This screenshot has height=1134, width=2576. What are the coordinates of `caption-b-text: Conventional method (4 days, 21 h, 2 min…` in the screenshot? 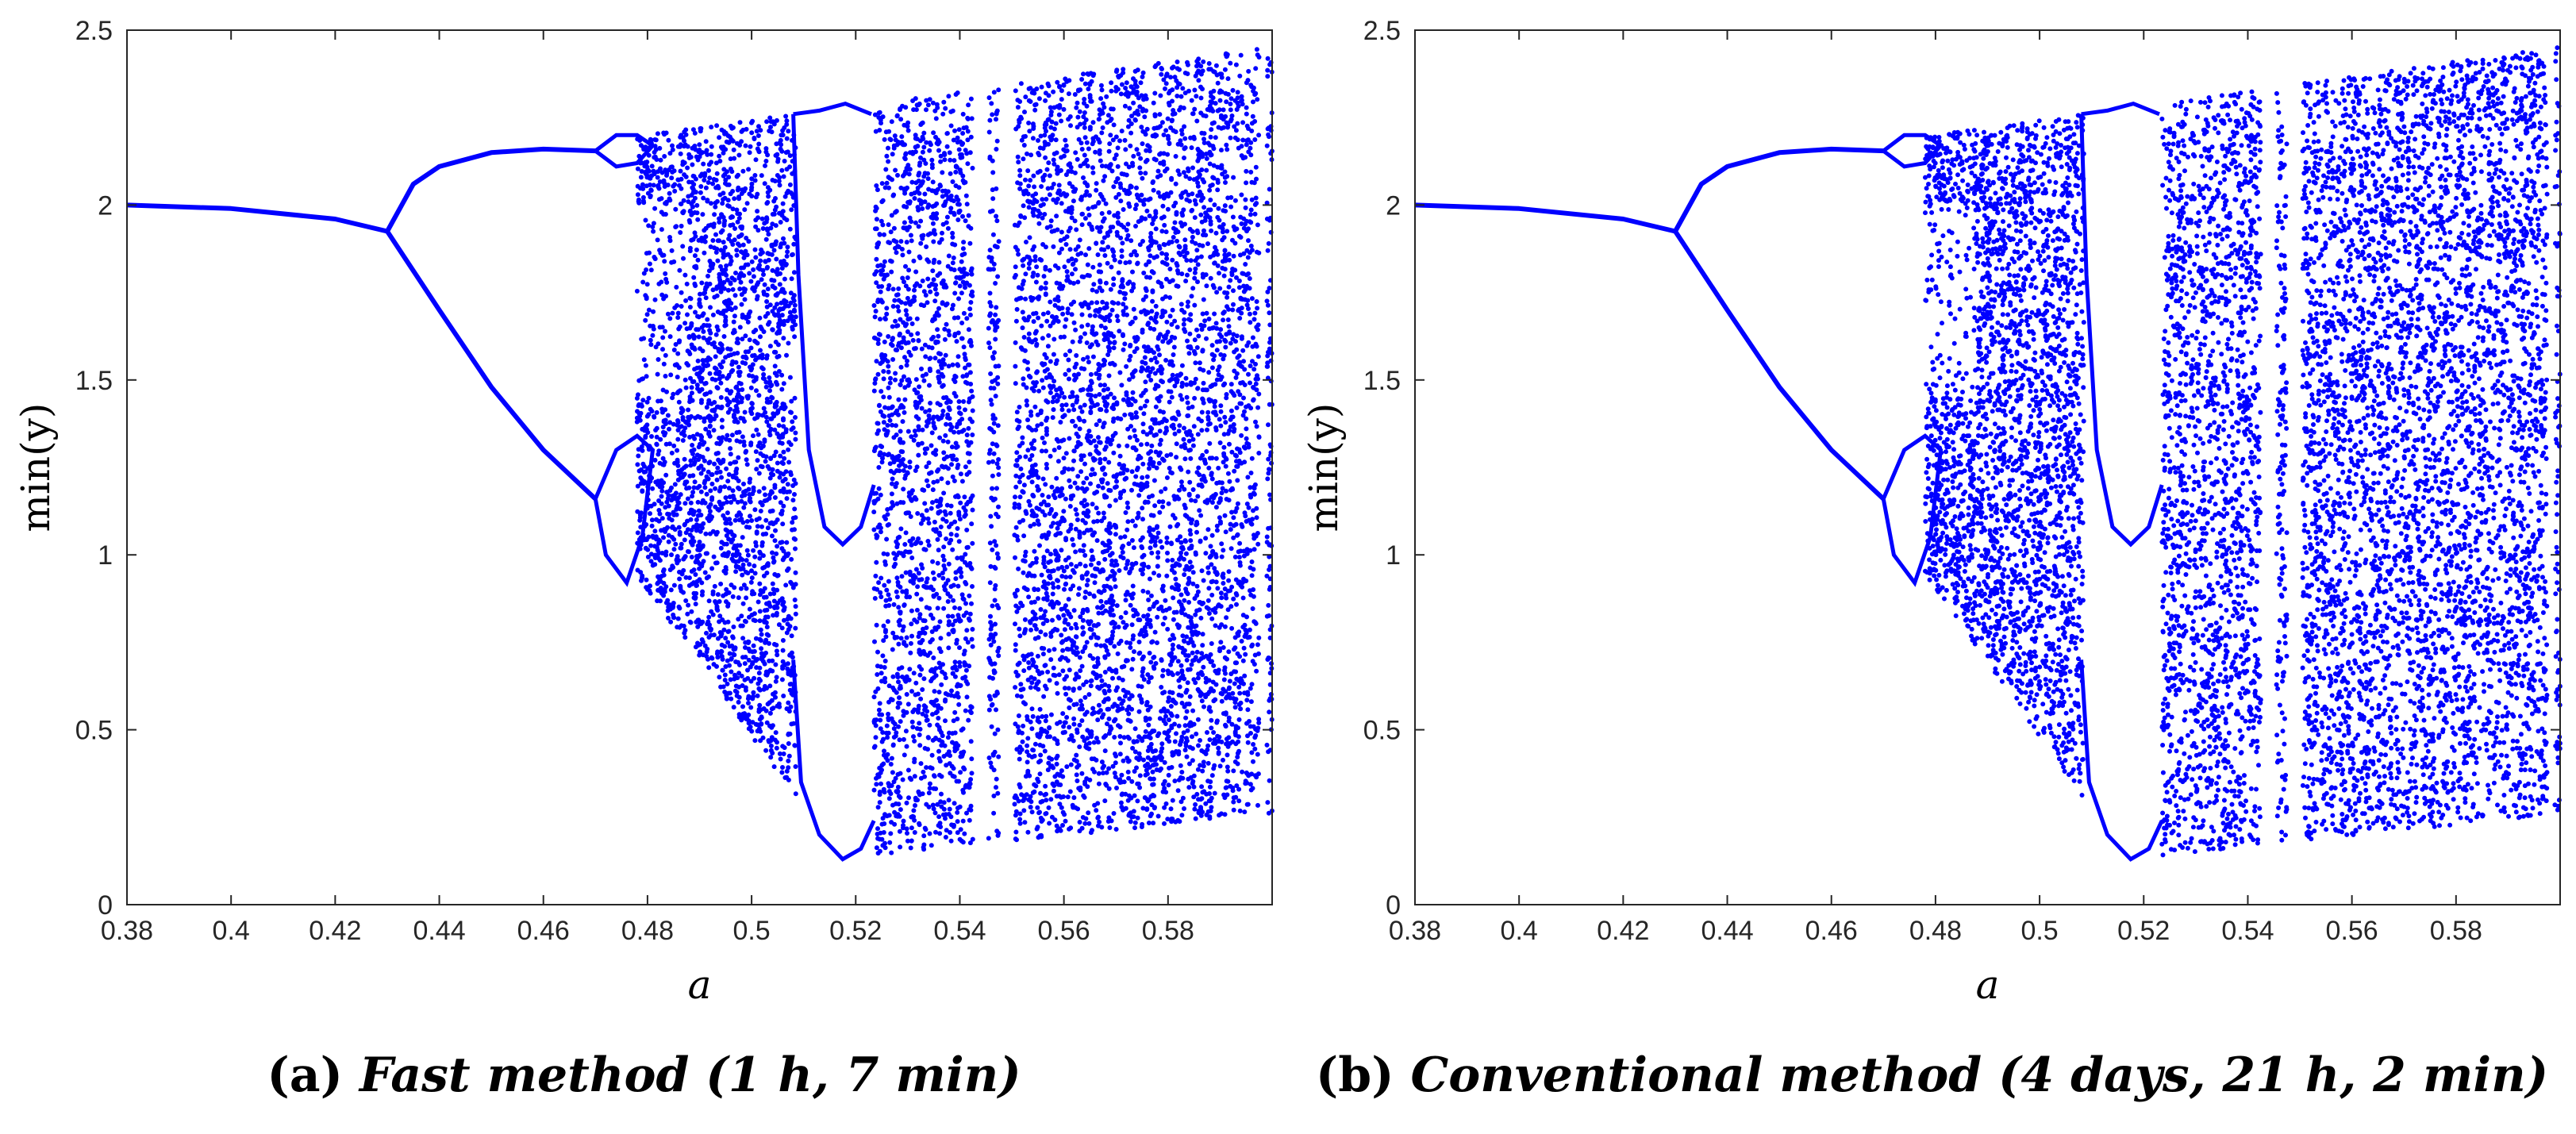 It's located at (1979, 1075).